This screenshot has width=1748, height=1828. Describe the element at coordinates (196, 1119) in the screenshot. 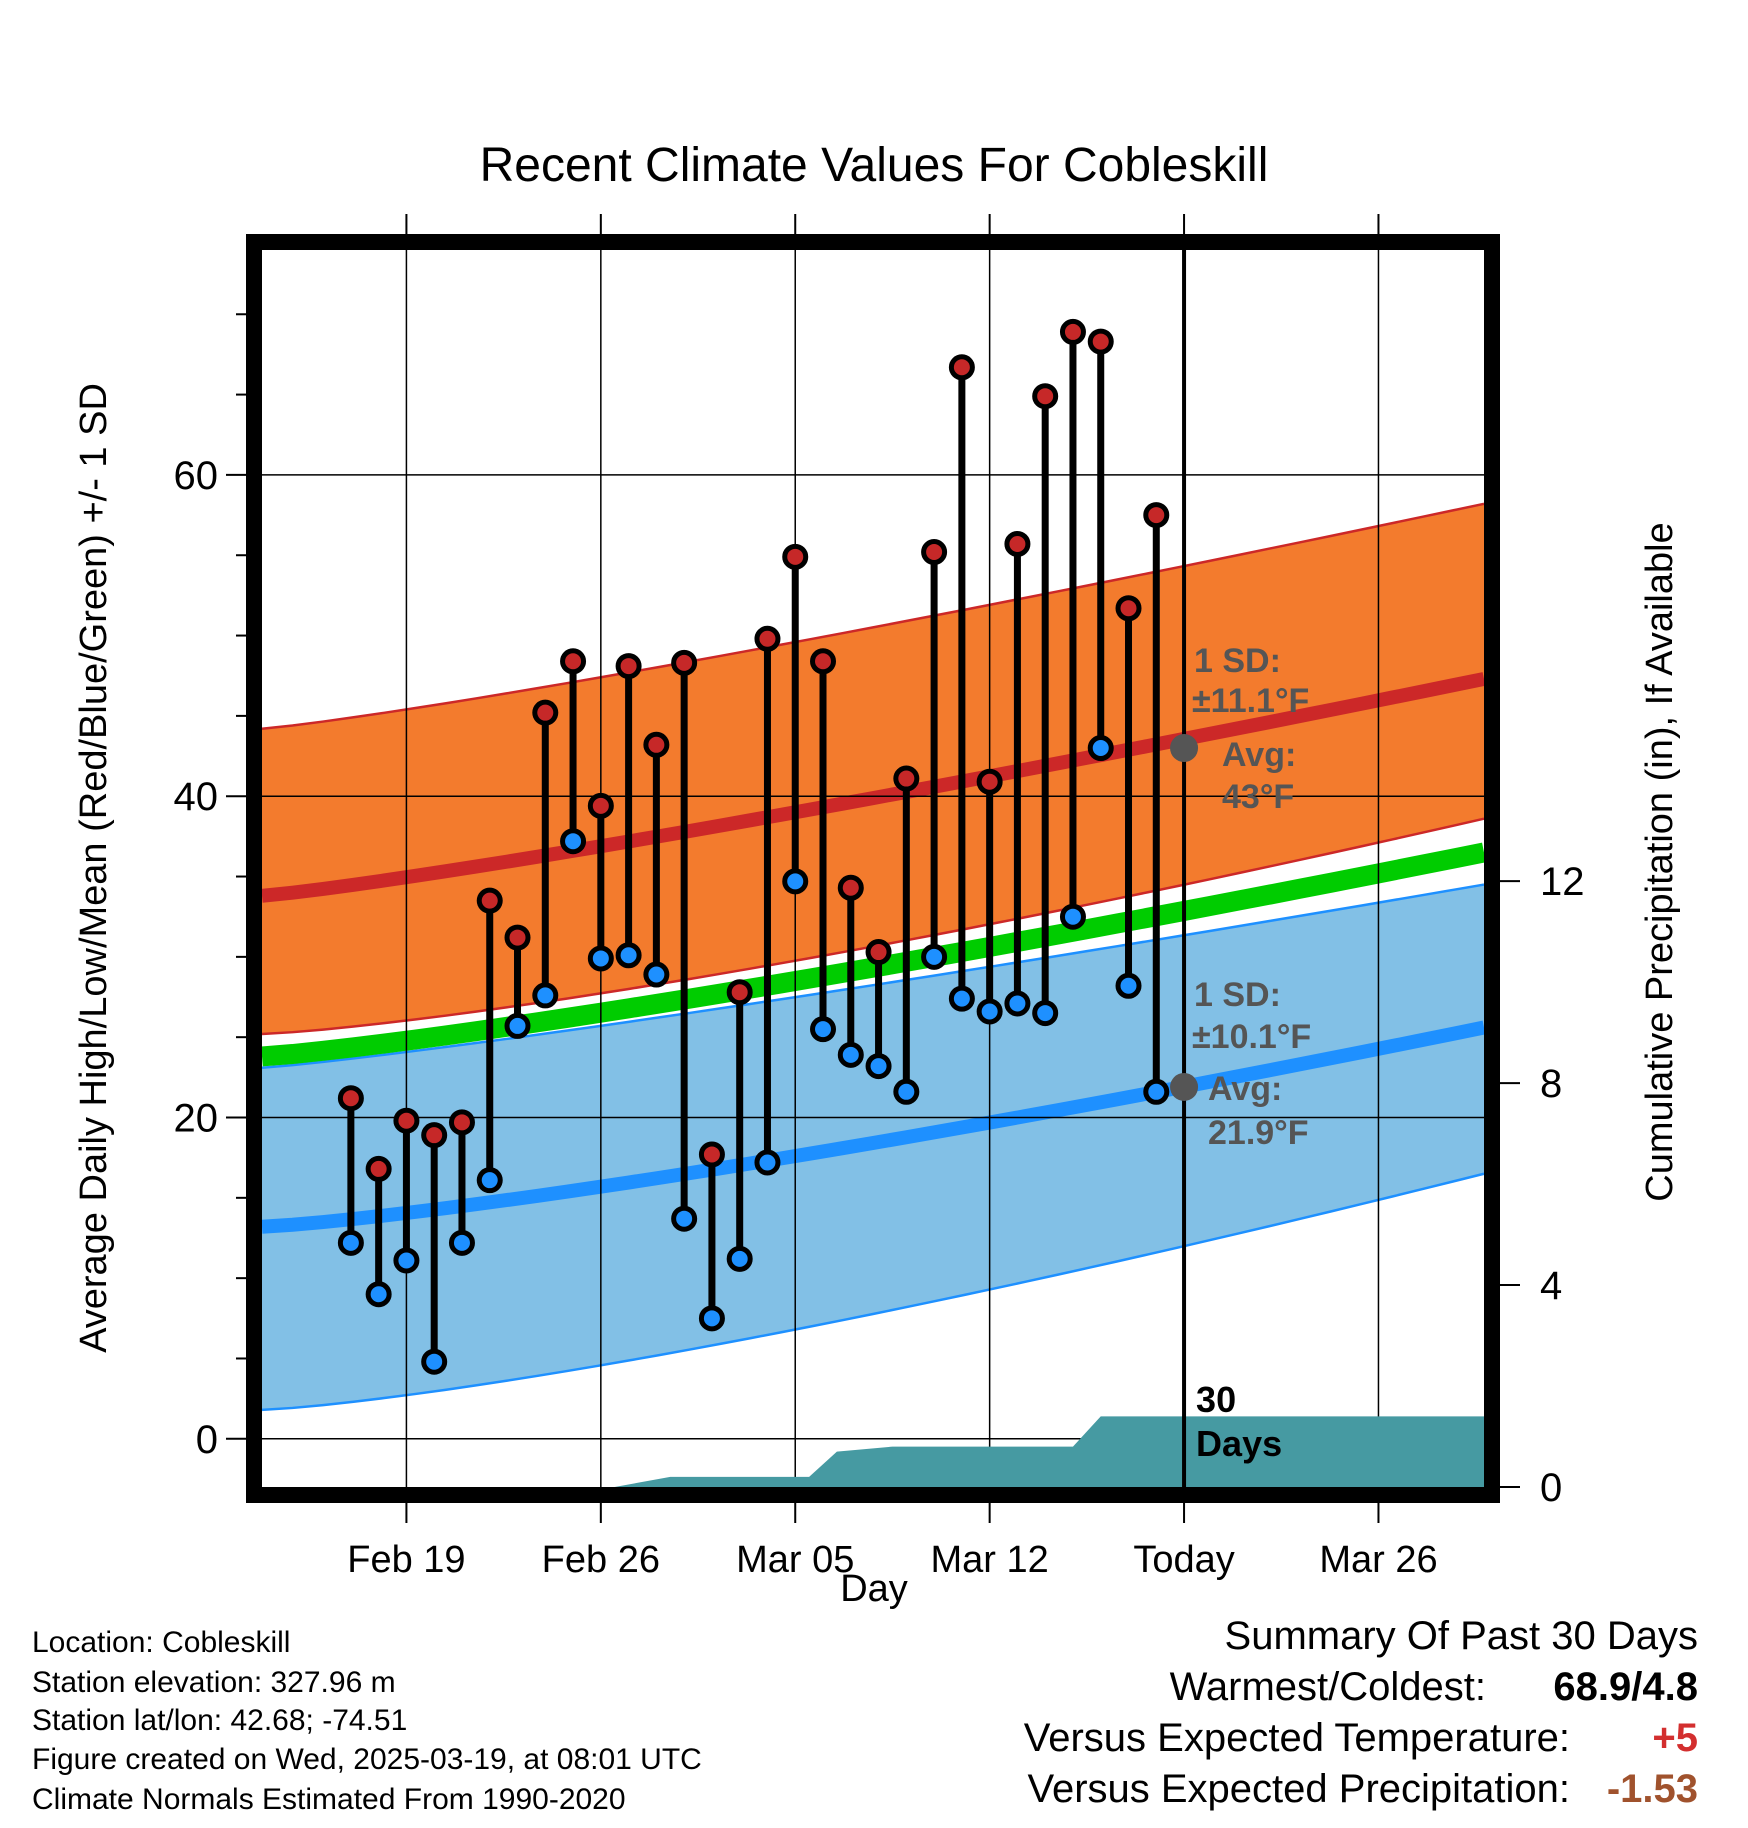

I see `y-tick-label: 20` at that location.